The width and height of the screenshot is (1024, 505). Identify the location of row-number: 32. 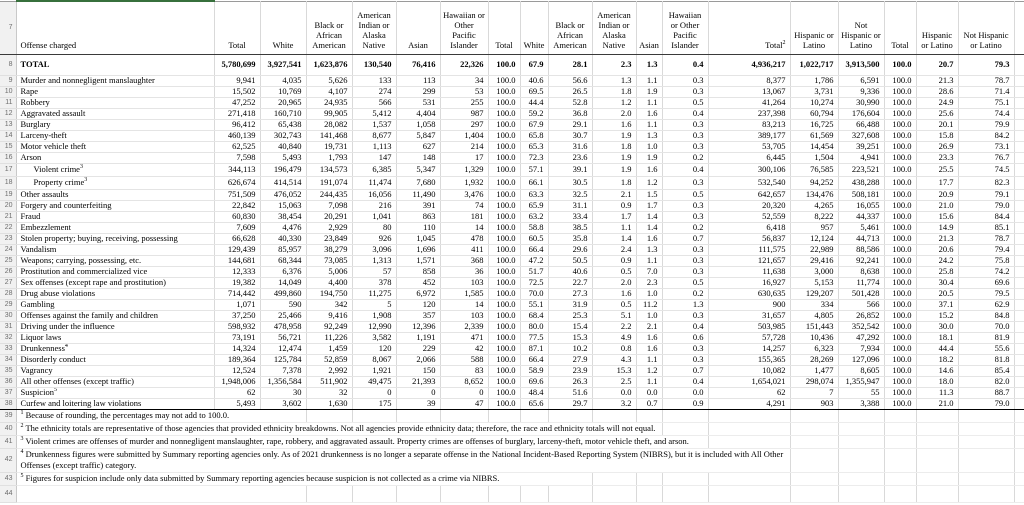
(8, 338).